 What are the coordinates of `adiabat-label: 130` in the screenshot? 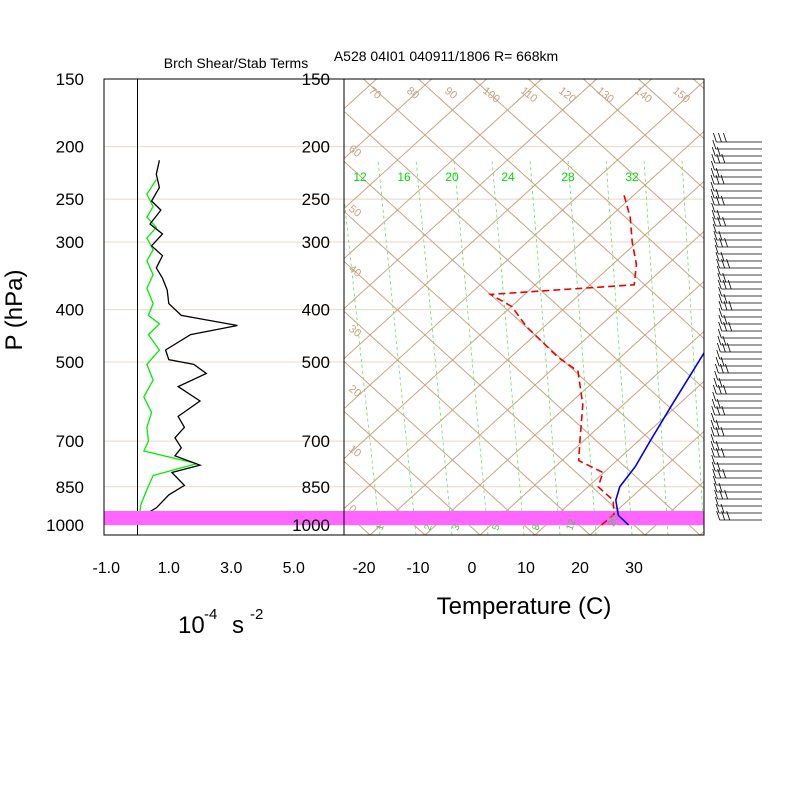 It's located at (605, 95).